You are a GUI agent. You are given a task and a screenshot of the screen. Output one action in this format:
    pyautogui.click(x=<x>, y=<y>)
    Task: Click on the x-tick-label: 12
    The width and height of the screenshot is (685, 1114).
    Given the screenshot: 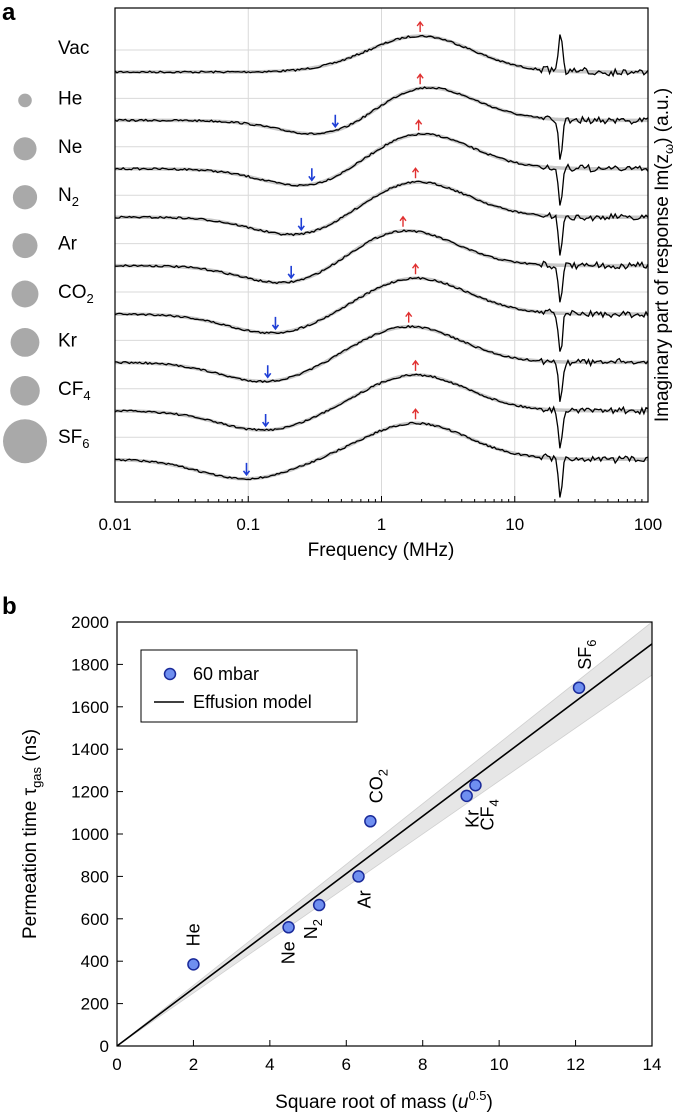 What is the action you would take?
    pyautogui.click(x=575, y=1064)
    